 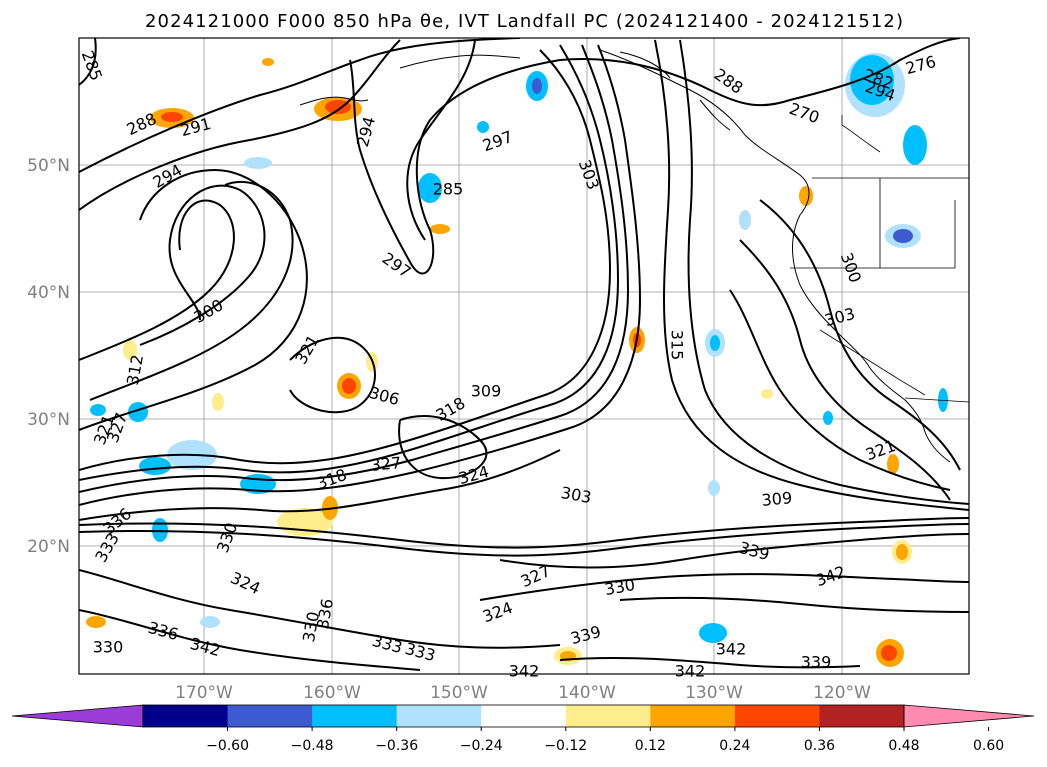 I want to click on latitude-labels: 50°N 40°N 30°N 20°N, so click(x=48, y=356).